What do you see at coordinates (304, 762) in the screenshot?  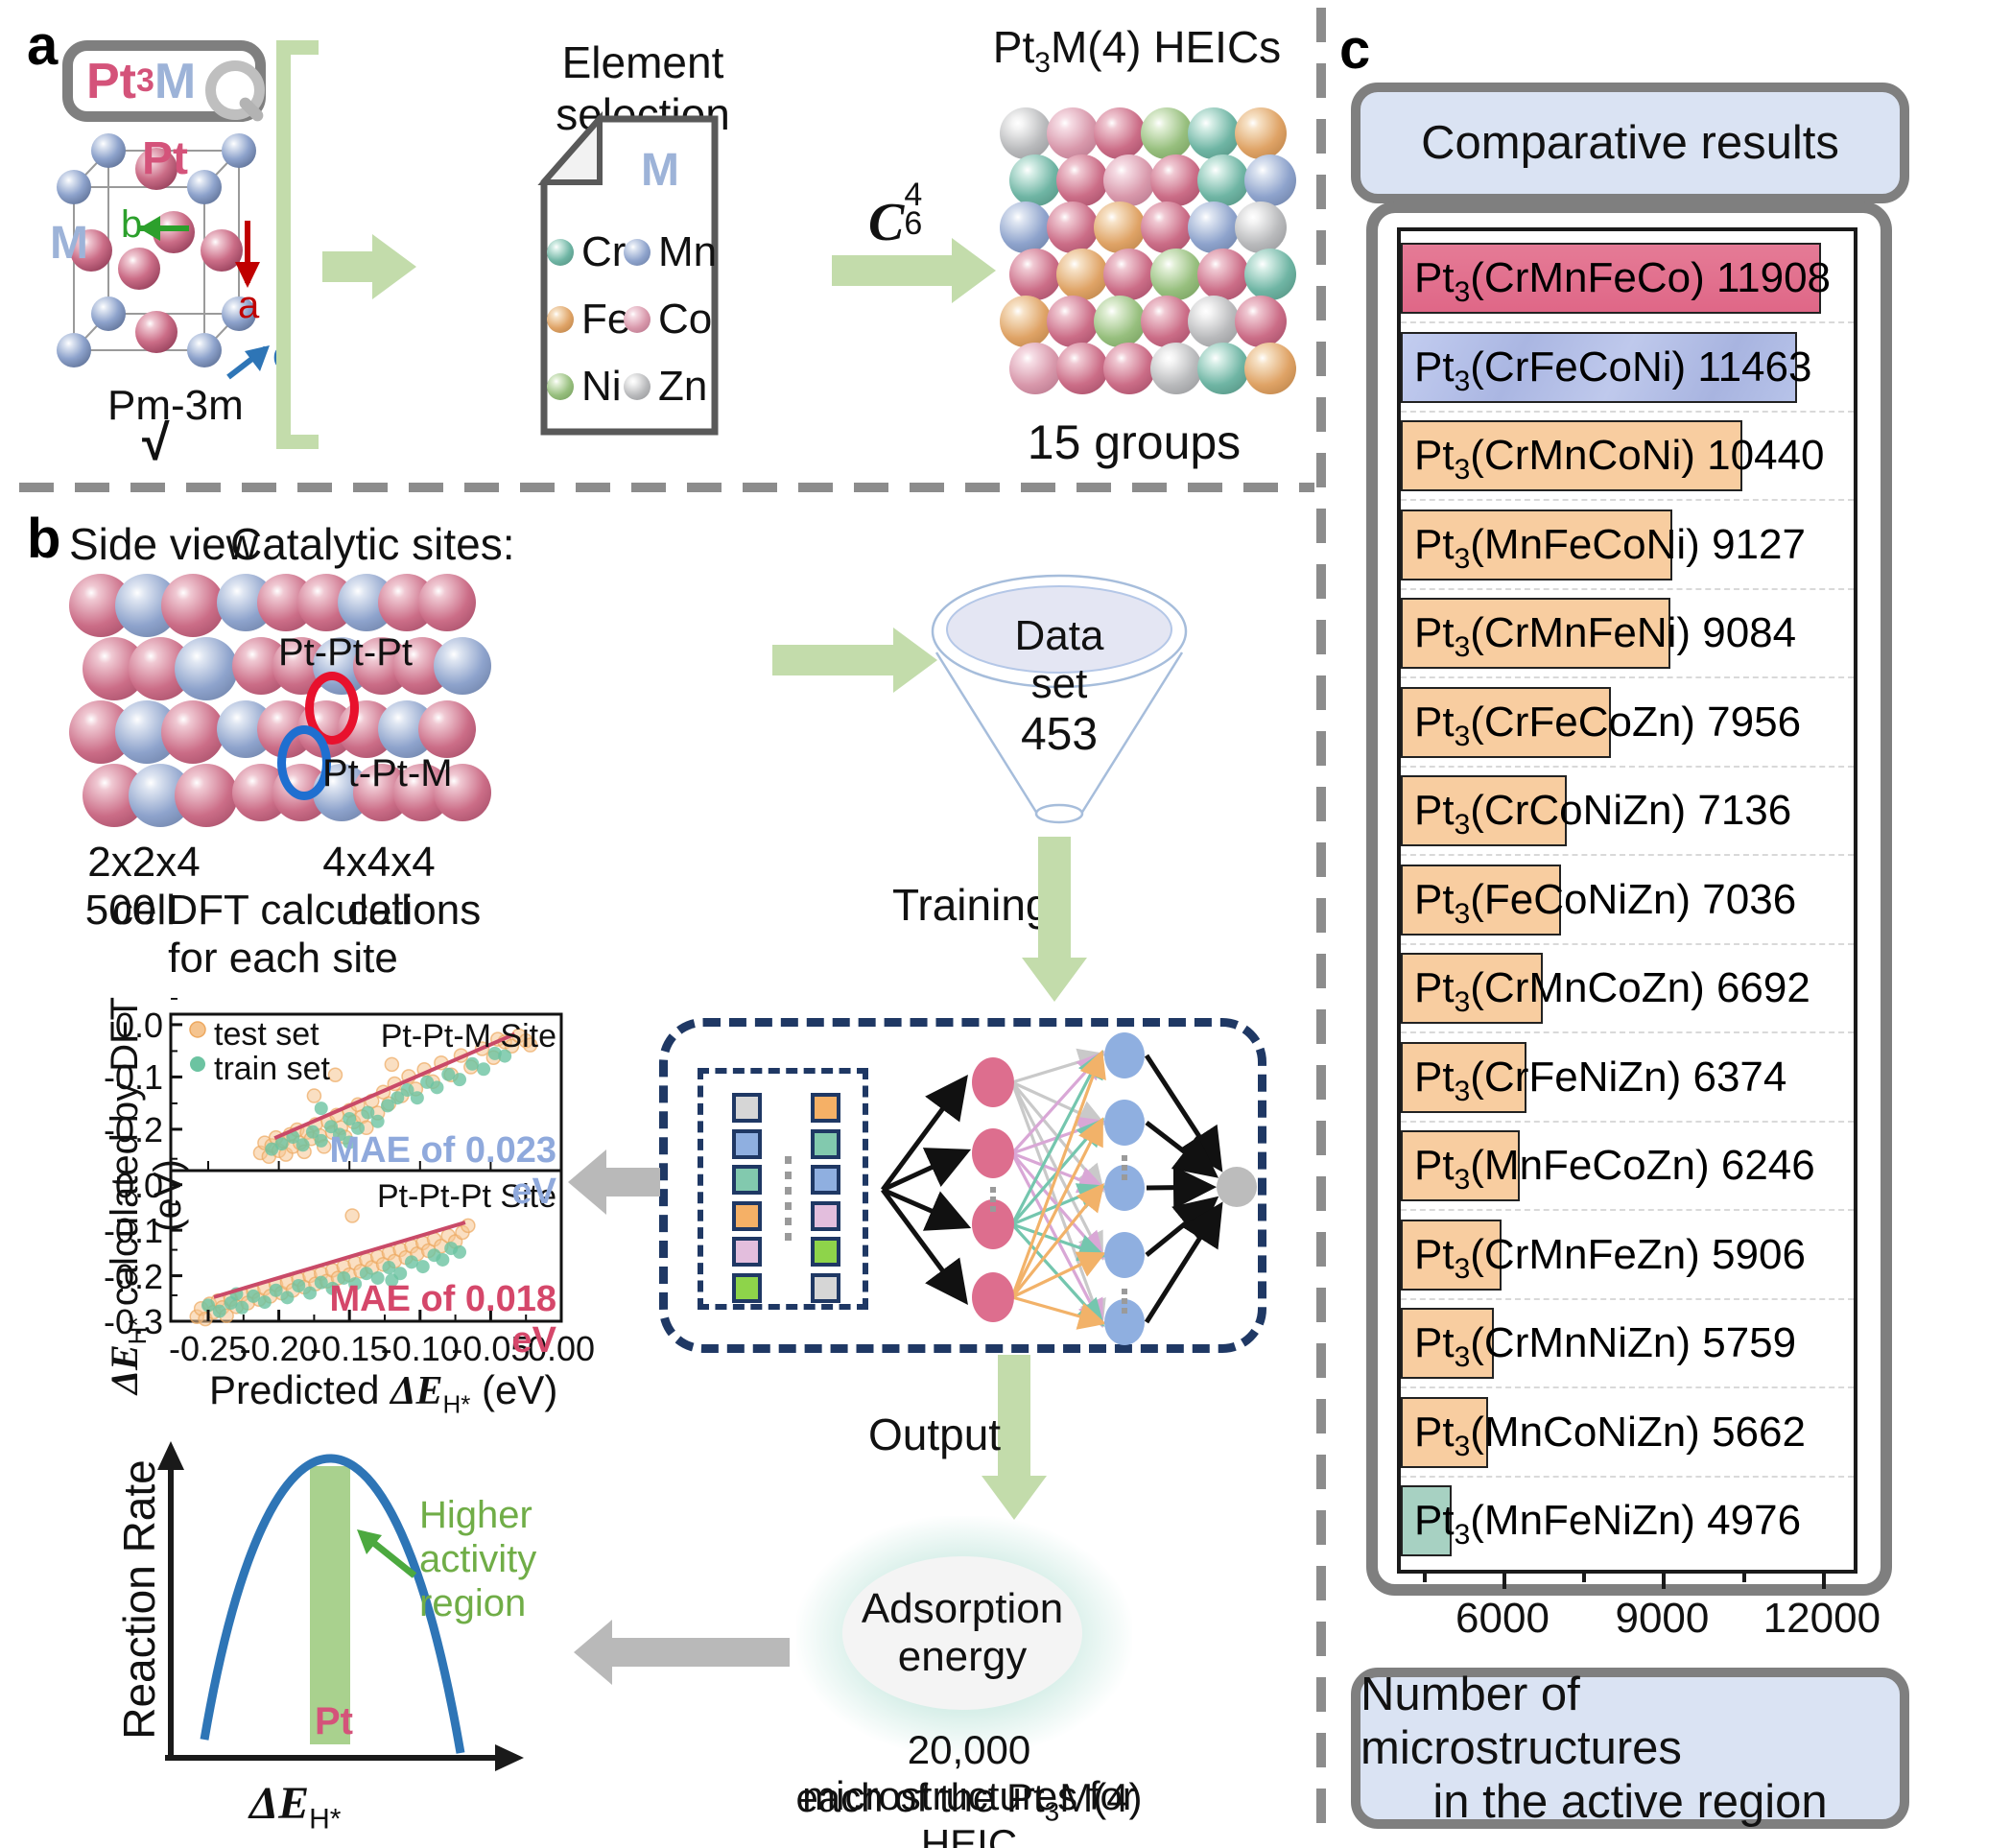 I see `site-ring-blue` at bounding box center [304, 762].